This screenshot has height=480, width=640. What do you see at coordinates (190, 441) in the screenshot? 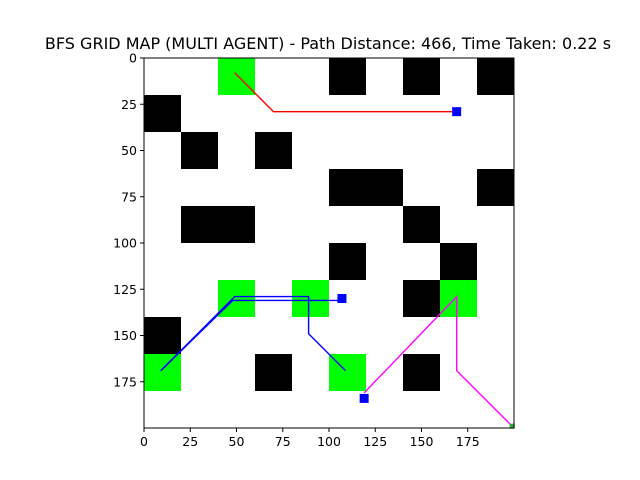
I see `x-tick-label: 25` at bounding box center [190, 441].